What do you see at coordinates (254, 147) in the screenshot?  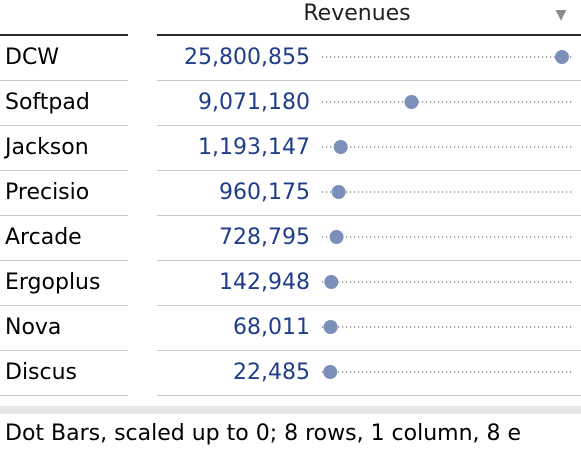 I see `row-value: 1,193,147` at bounding box center [254, 147].